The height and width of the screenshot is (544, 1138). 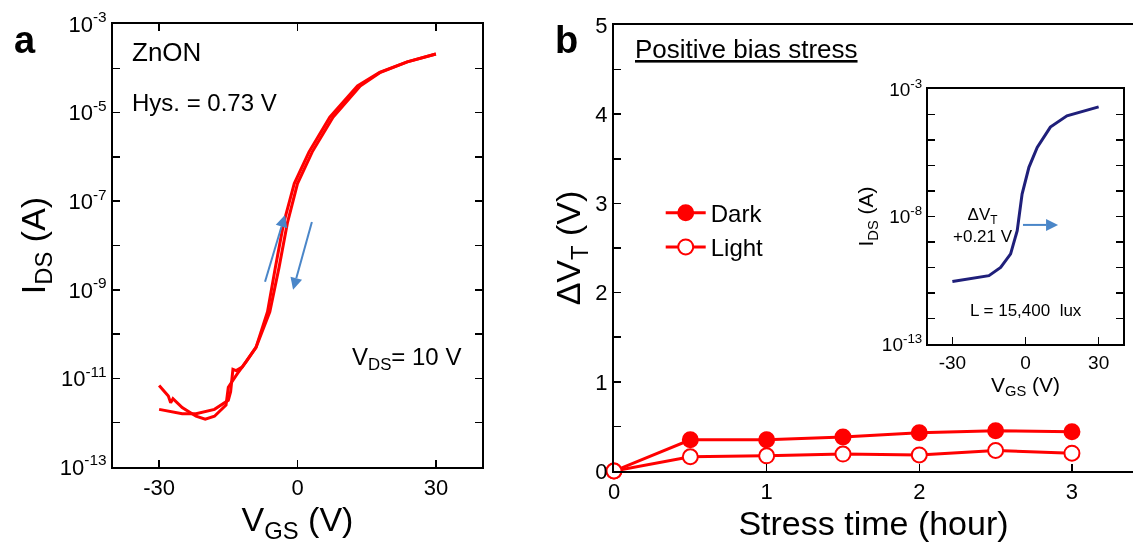 What do you see at coordinates (601, 25) in the screenshot?
I see `y-tick-label: 5` at bounding box center [601, 25].